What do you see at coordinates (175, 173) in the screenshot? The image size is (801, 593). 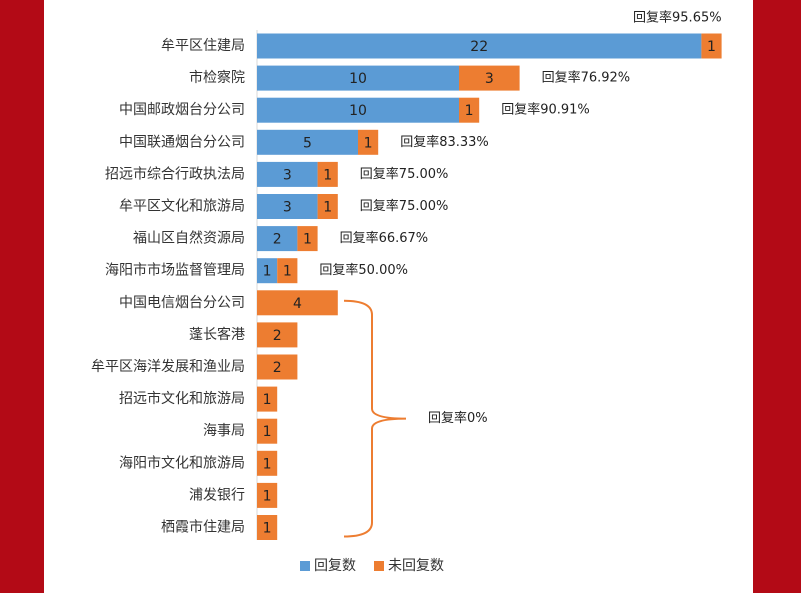 I see `category-label: 招远市综合行政执法局` at bounding box center [175, 173].